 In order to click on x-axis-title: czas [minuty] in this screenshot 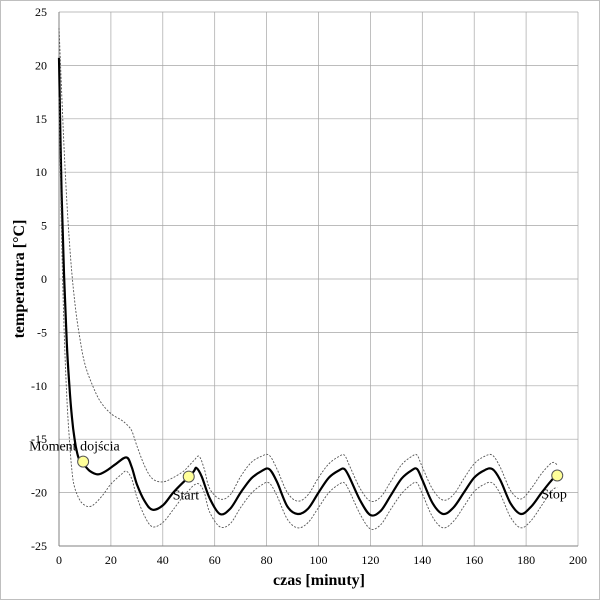, I will do `click(319, 580)`.